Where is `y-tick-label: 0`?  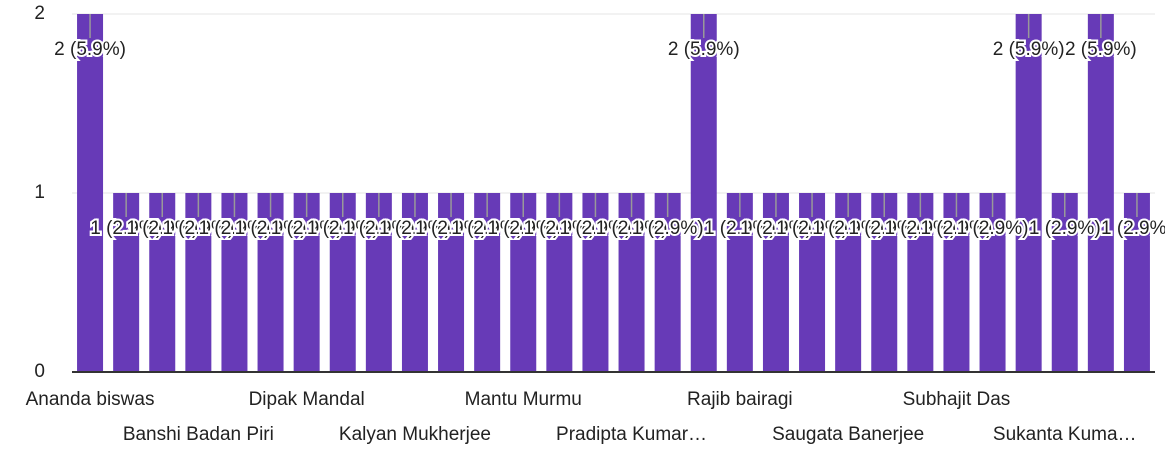 y-tick-label: 0 is located at coordinates (39, 371).